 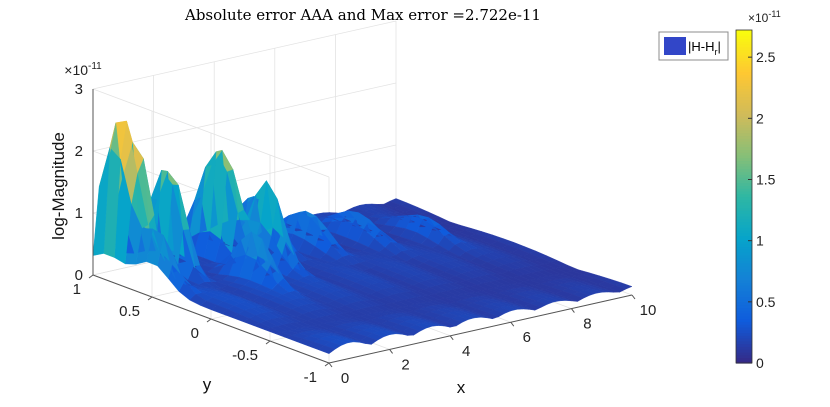 What do you see at coordinates (310, 377) in the screenshot?
I see `y-tick-label: -1` at bounding box center [310, 377].